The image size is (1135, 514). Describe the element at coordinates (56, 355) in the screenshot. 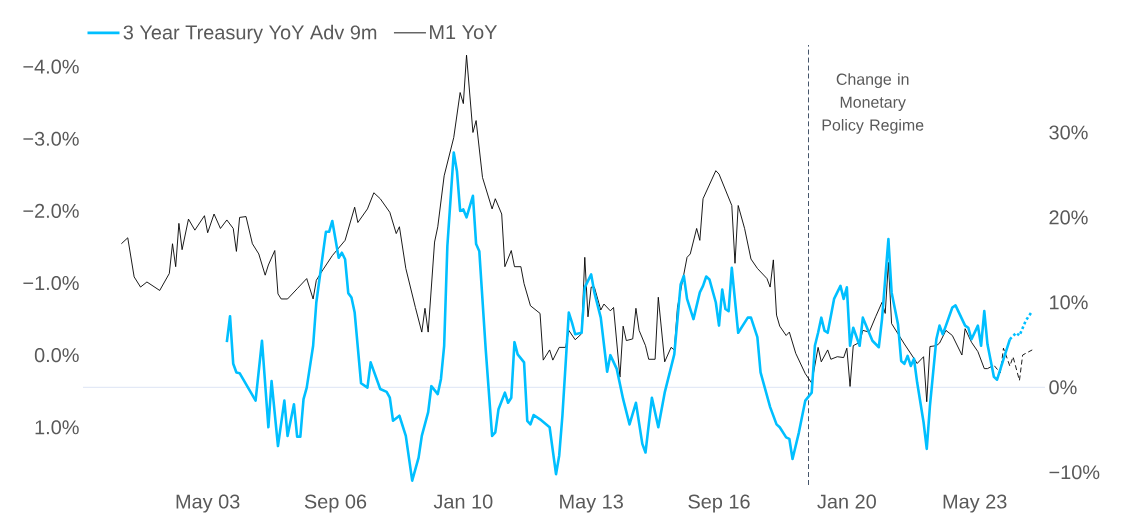

I see `y-tick-label: 0.0%` at that location.